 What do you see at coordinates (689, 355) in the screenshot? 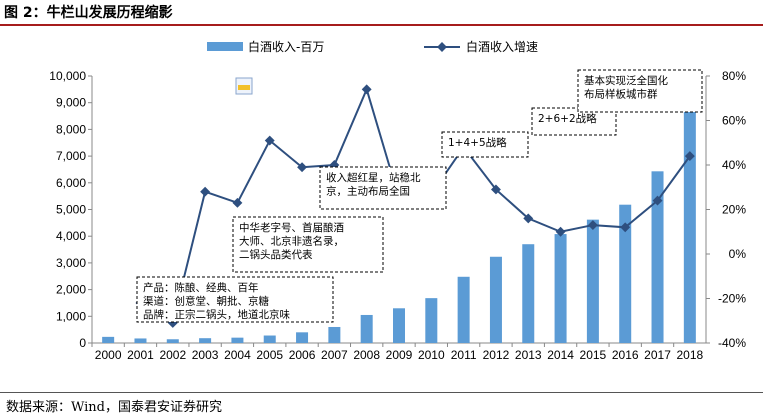
I see `x-tick-label: 2018` at bounding box center [689, 355].